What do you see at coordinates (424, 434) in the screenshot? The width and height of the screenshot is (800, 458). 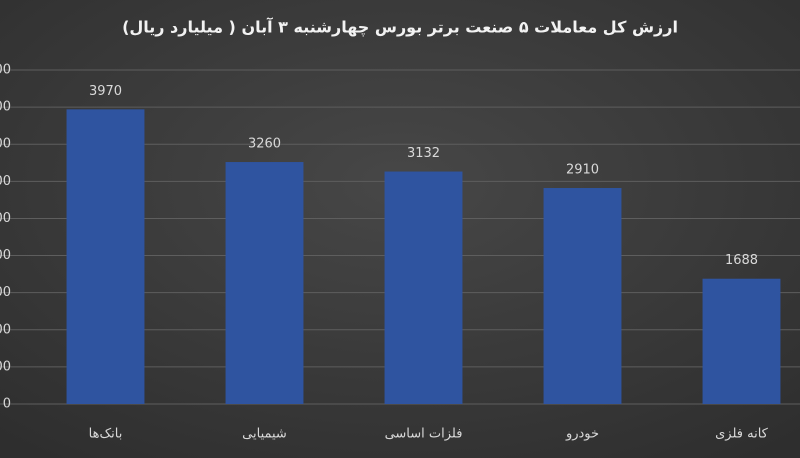 I see `x-tick-label: فلزات اساسی` at bounding box center [424, 434].